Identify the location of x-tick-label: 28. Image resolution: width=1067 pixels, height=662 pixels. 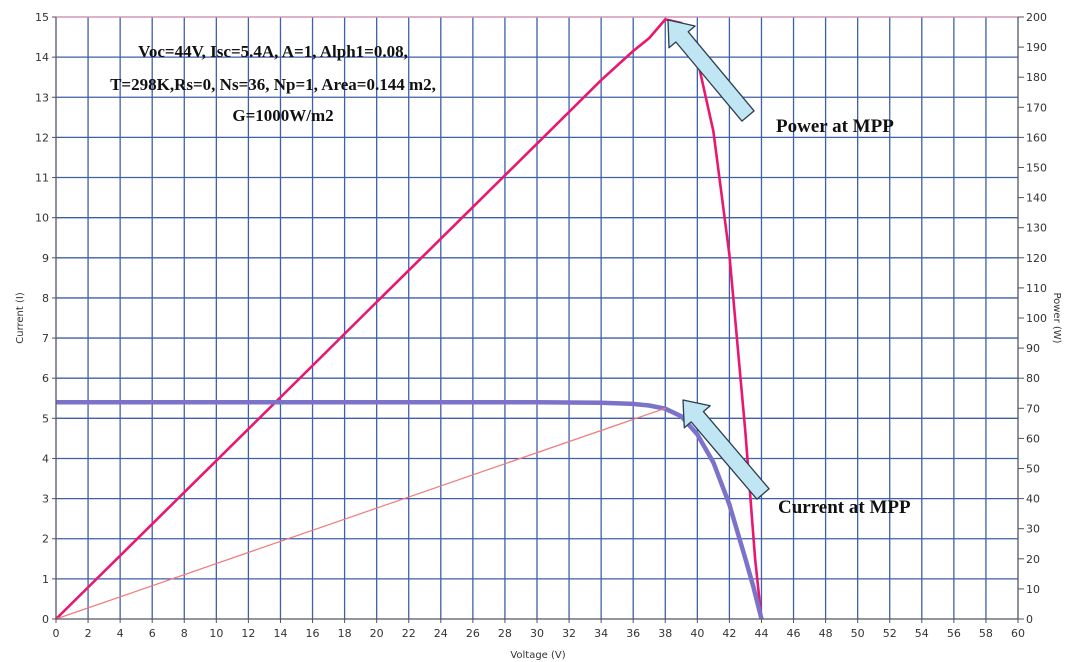
(505, 633).